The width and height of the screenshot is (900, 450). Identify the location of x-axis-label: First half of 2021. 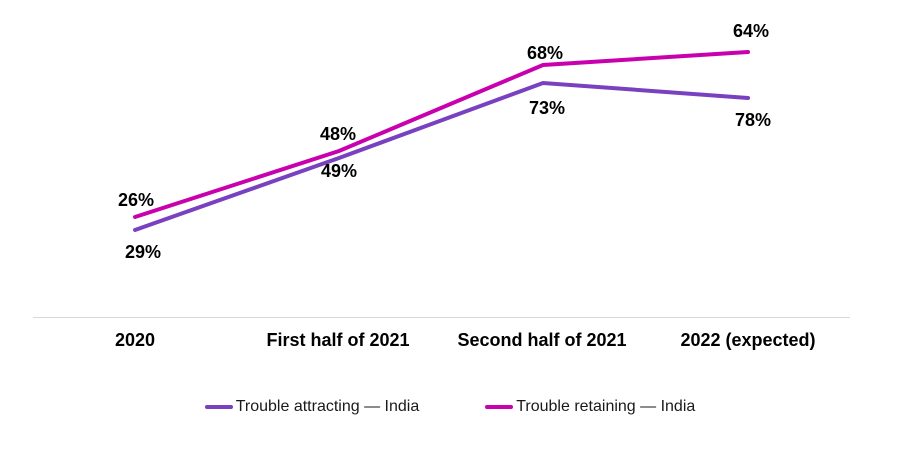
(338, 340).